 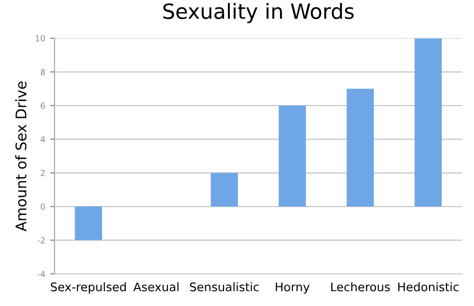 What do you see at coordinates (42, 105) in the screenshot?
I see `y-tick-label: 6` at bounding box center [42, 105].